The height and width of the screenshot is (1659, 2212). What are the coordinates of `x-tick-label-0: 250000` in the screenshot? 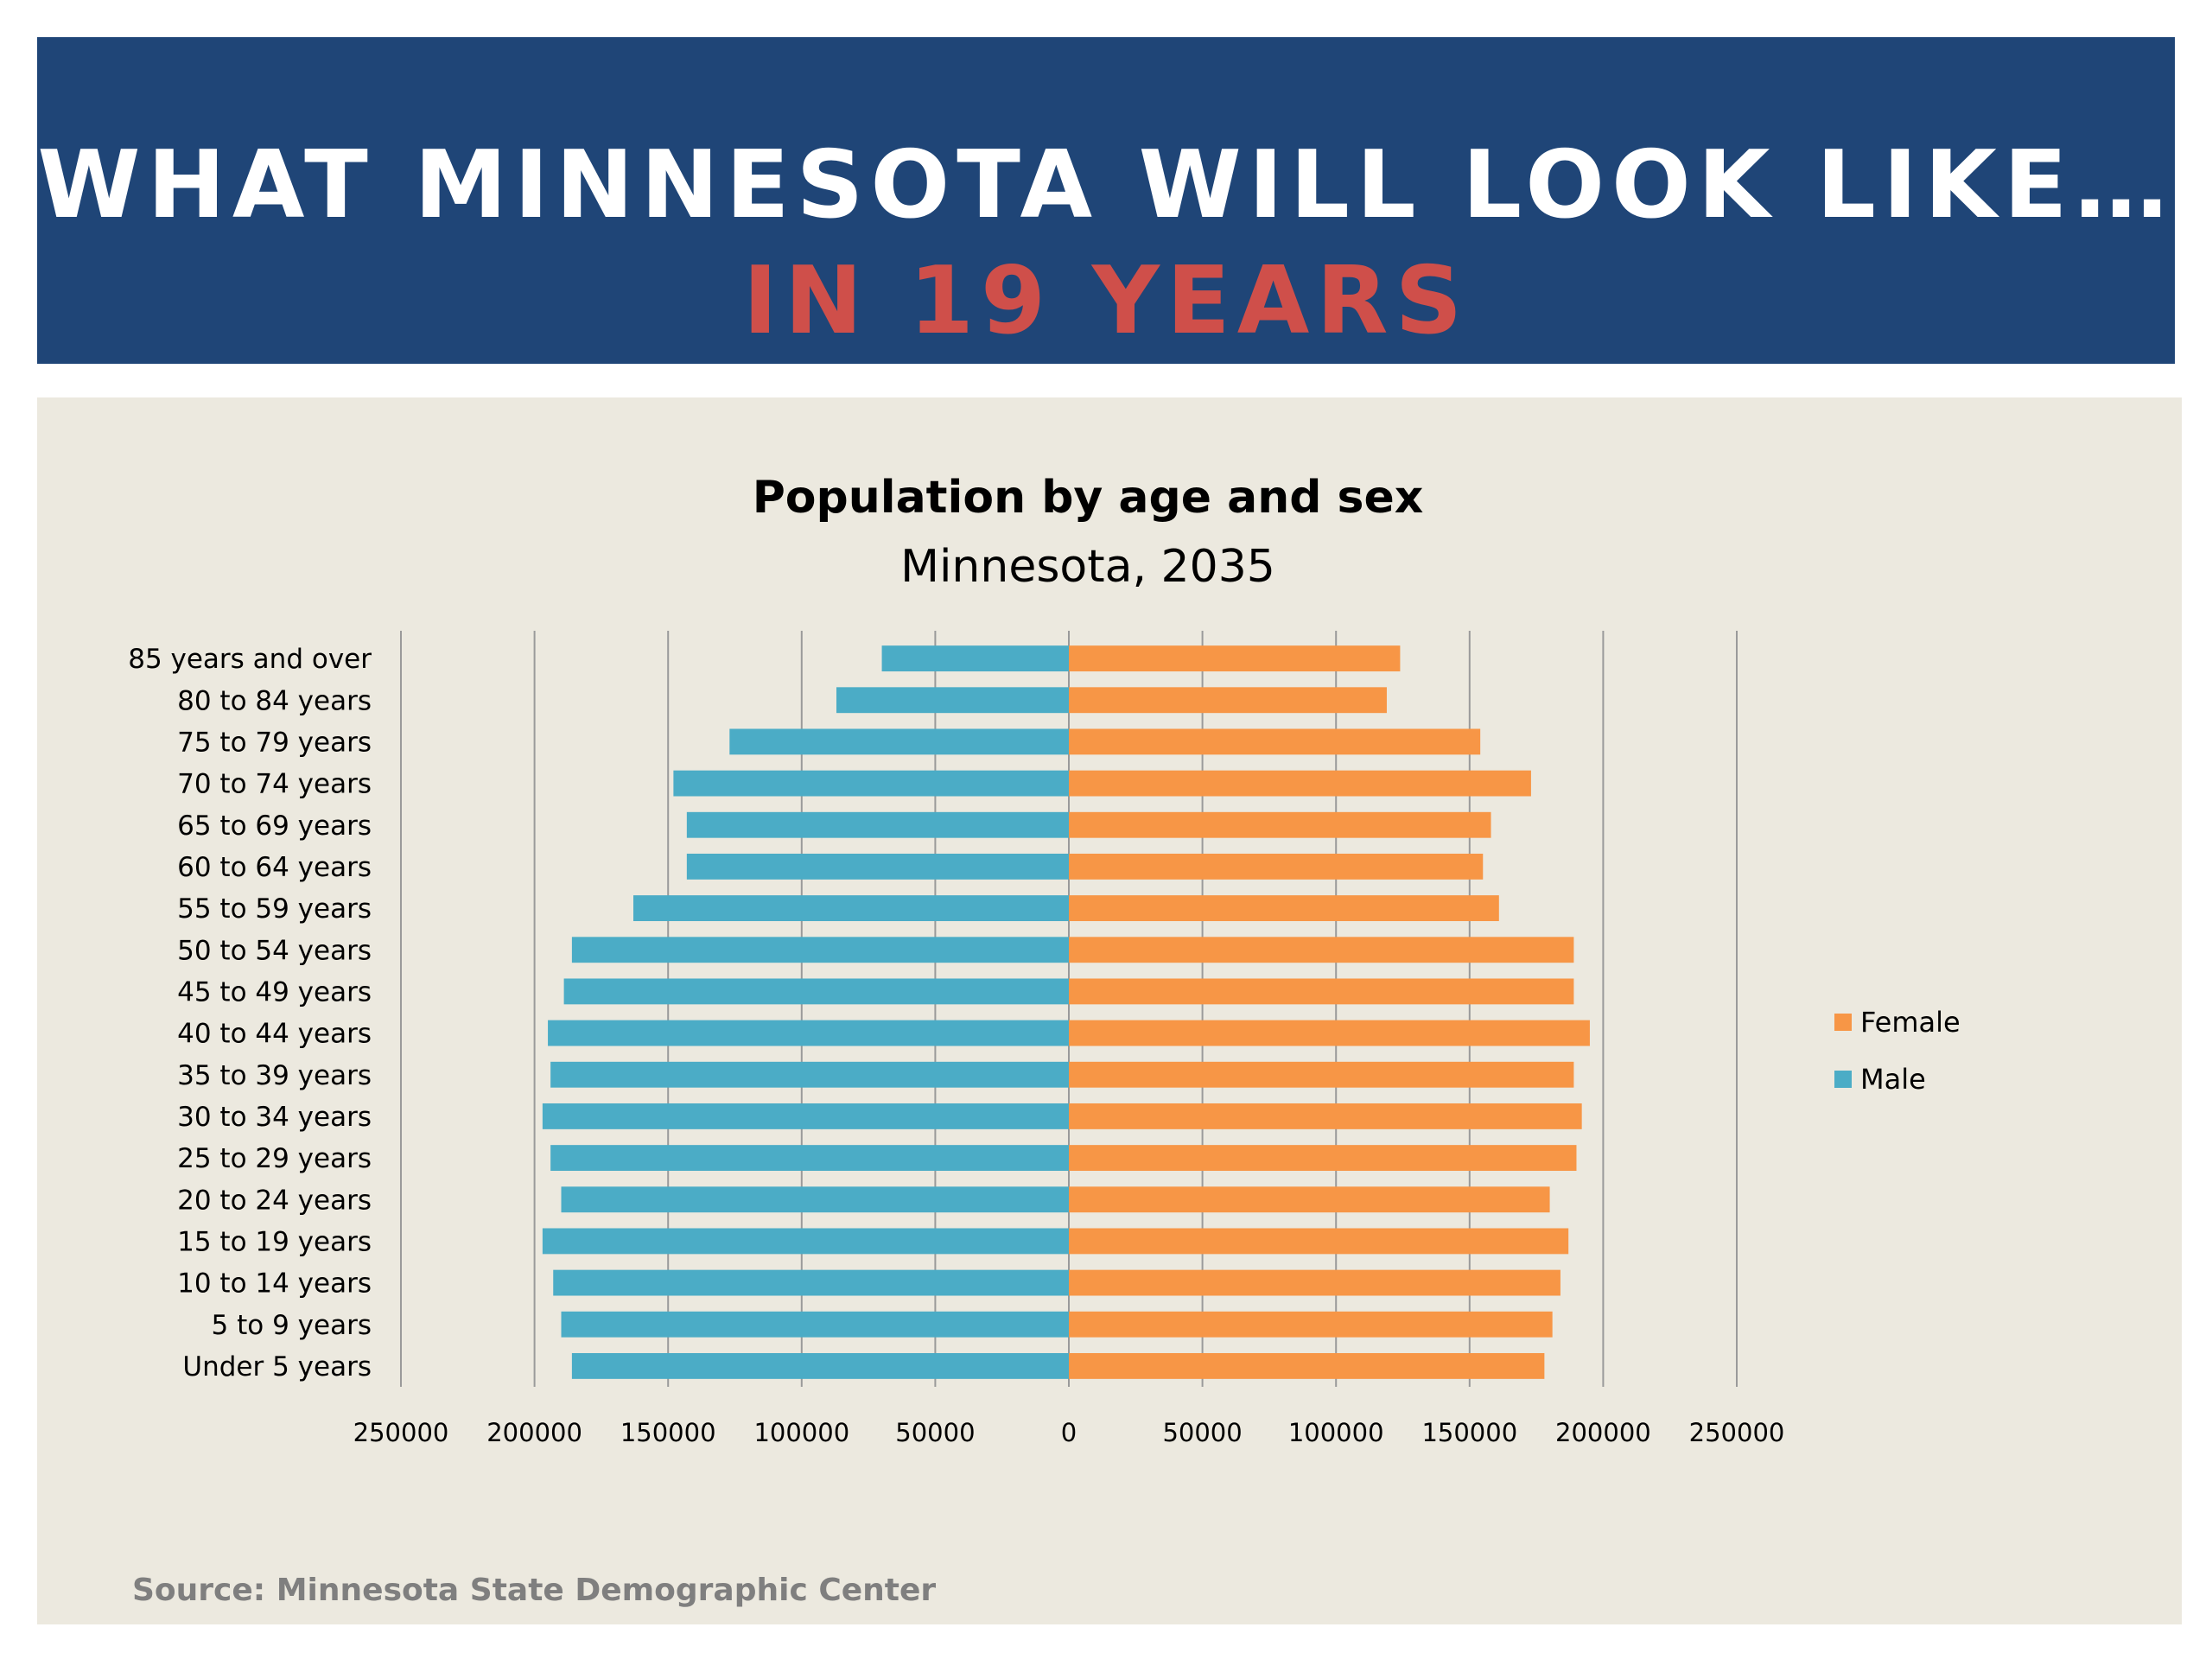 It's located at (401, 1432).